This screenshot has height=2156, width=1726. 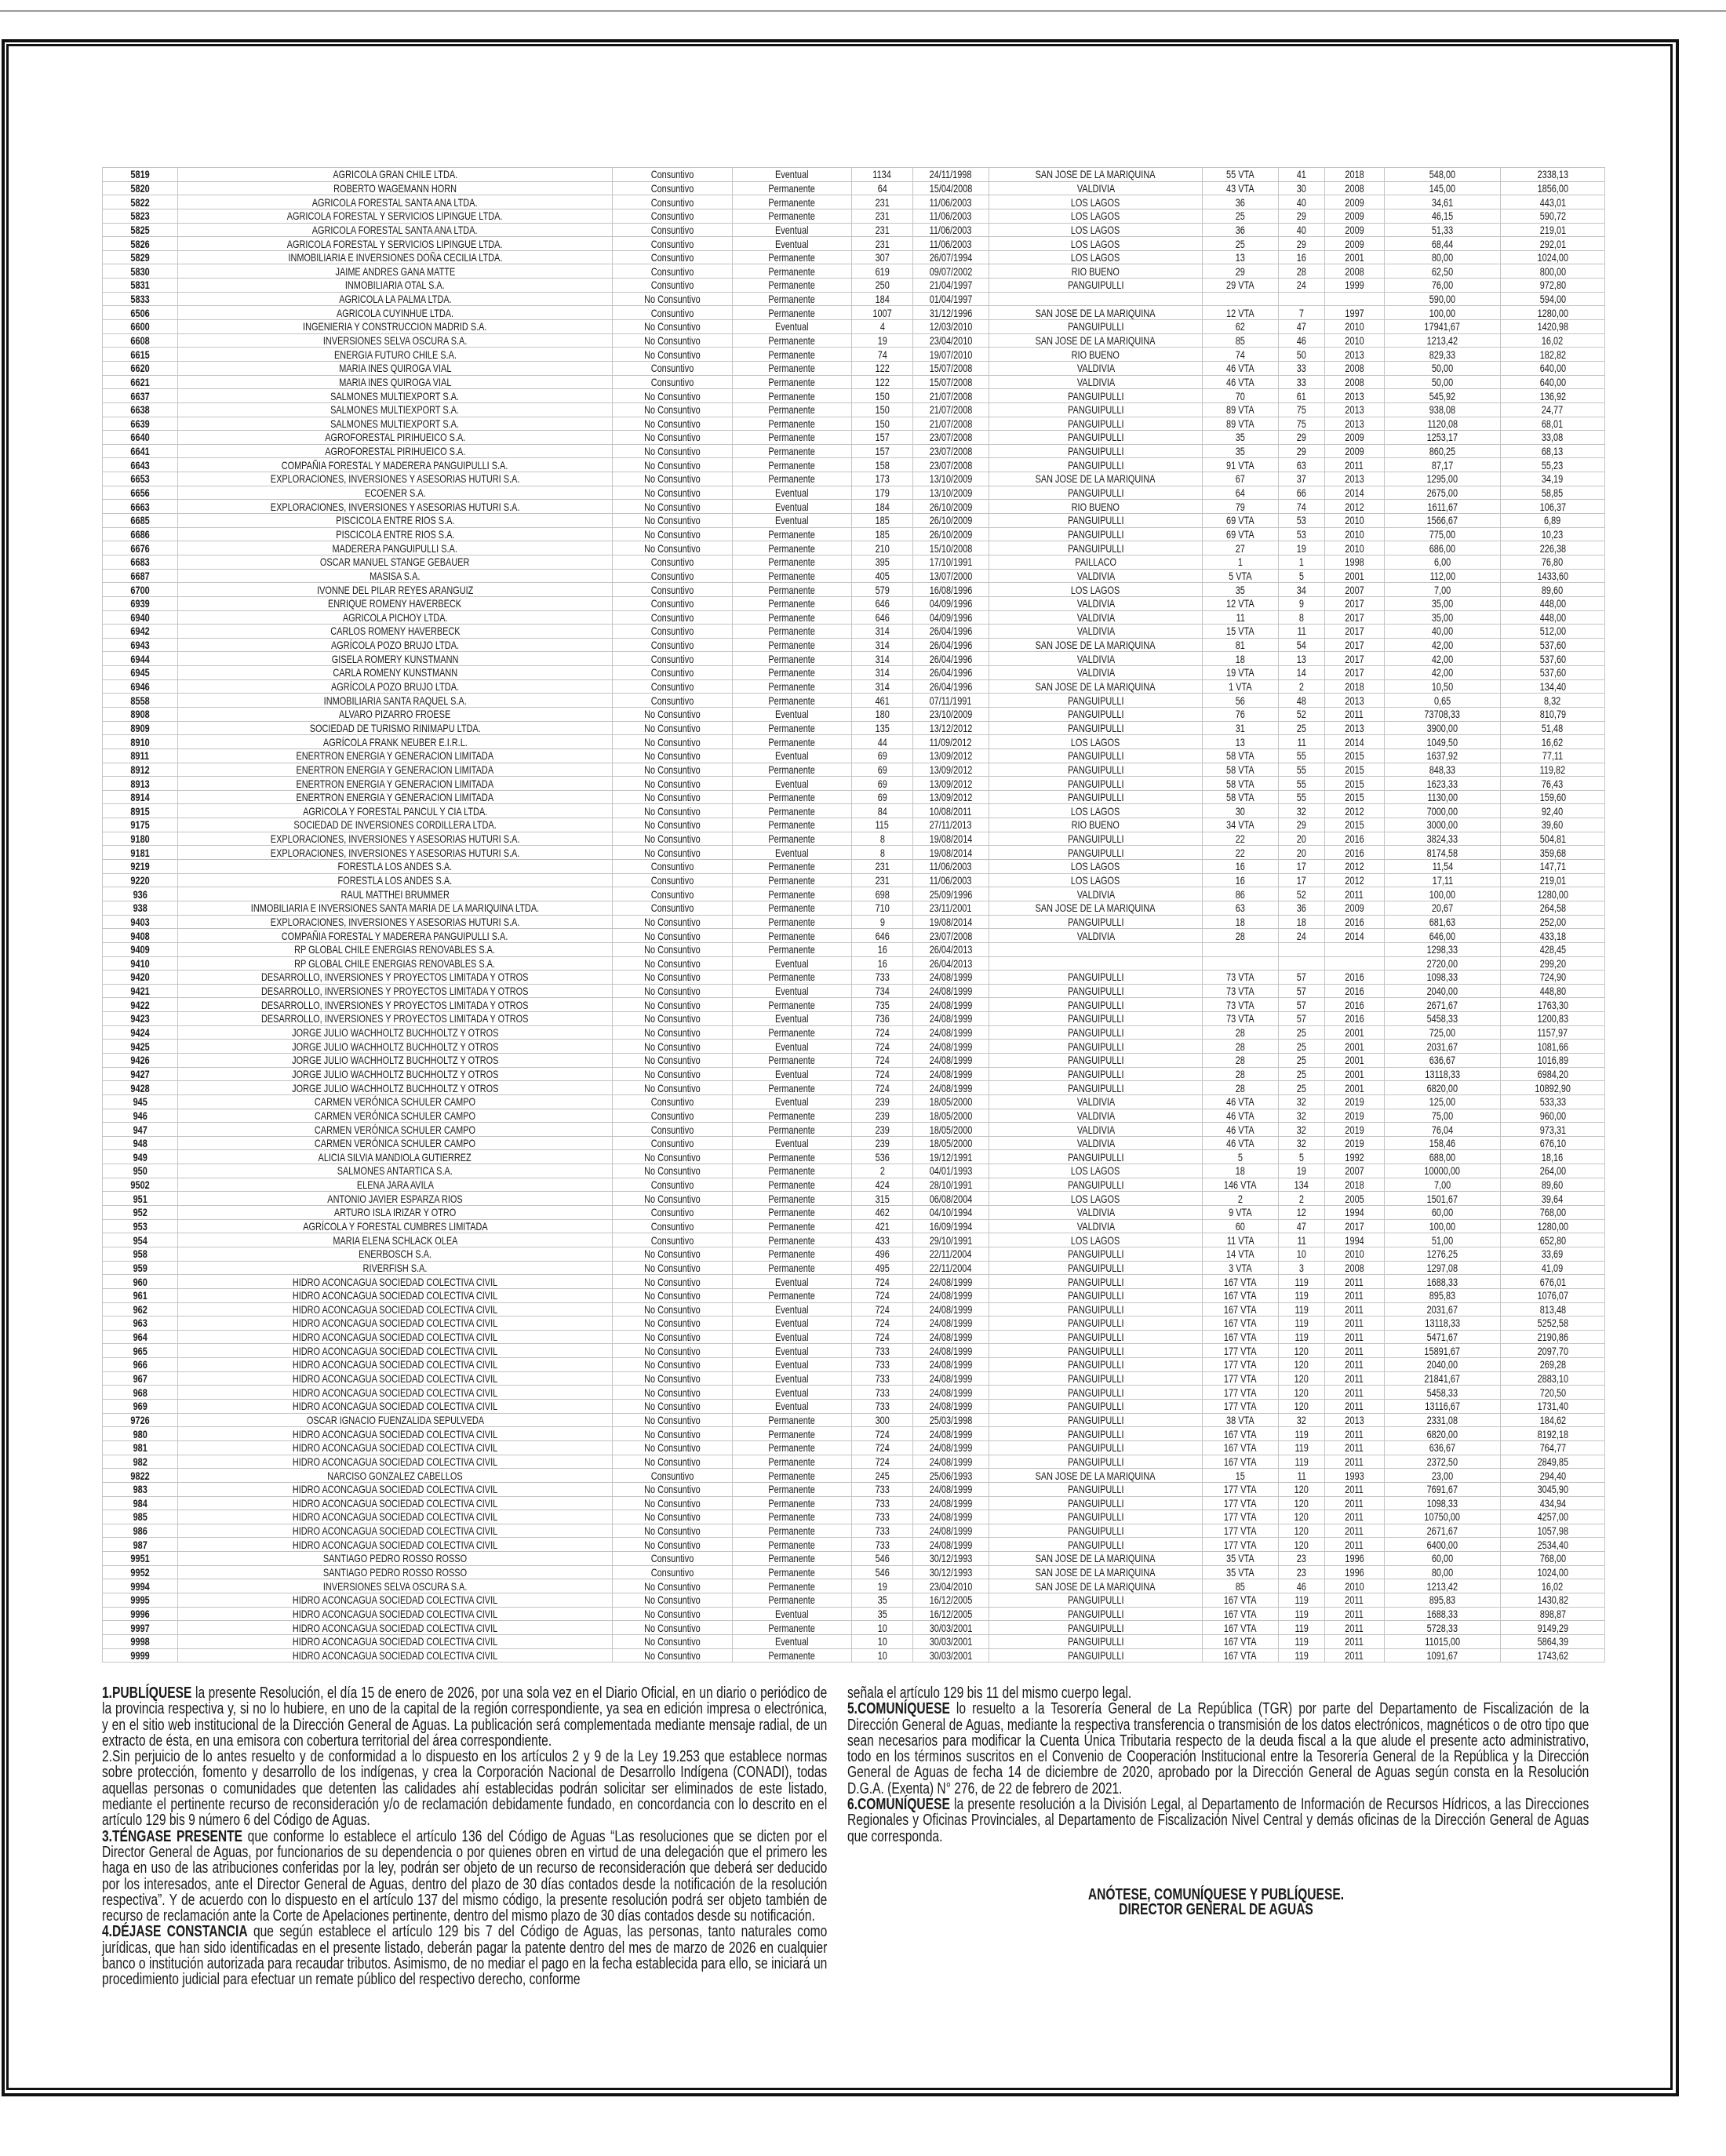 I want to click on registry-number: 462, so click(x=882, y=1212).